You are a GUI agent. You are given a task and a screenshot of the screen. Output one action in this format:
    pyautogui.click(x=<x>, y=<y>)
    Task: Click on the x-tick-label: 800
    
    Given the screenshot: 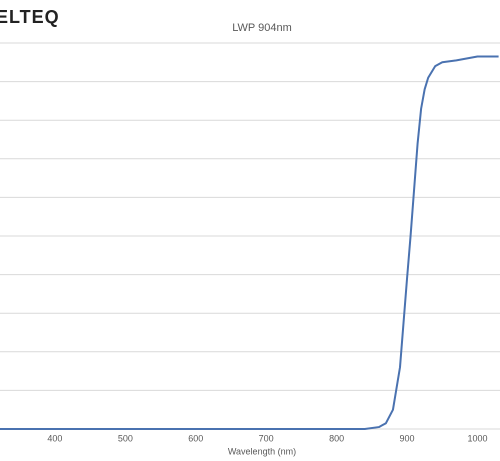 What is the action you would take?
    pyautogui.click(x=336, y=438)
    